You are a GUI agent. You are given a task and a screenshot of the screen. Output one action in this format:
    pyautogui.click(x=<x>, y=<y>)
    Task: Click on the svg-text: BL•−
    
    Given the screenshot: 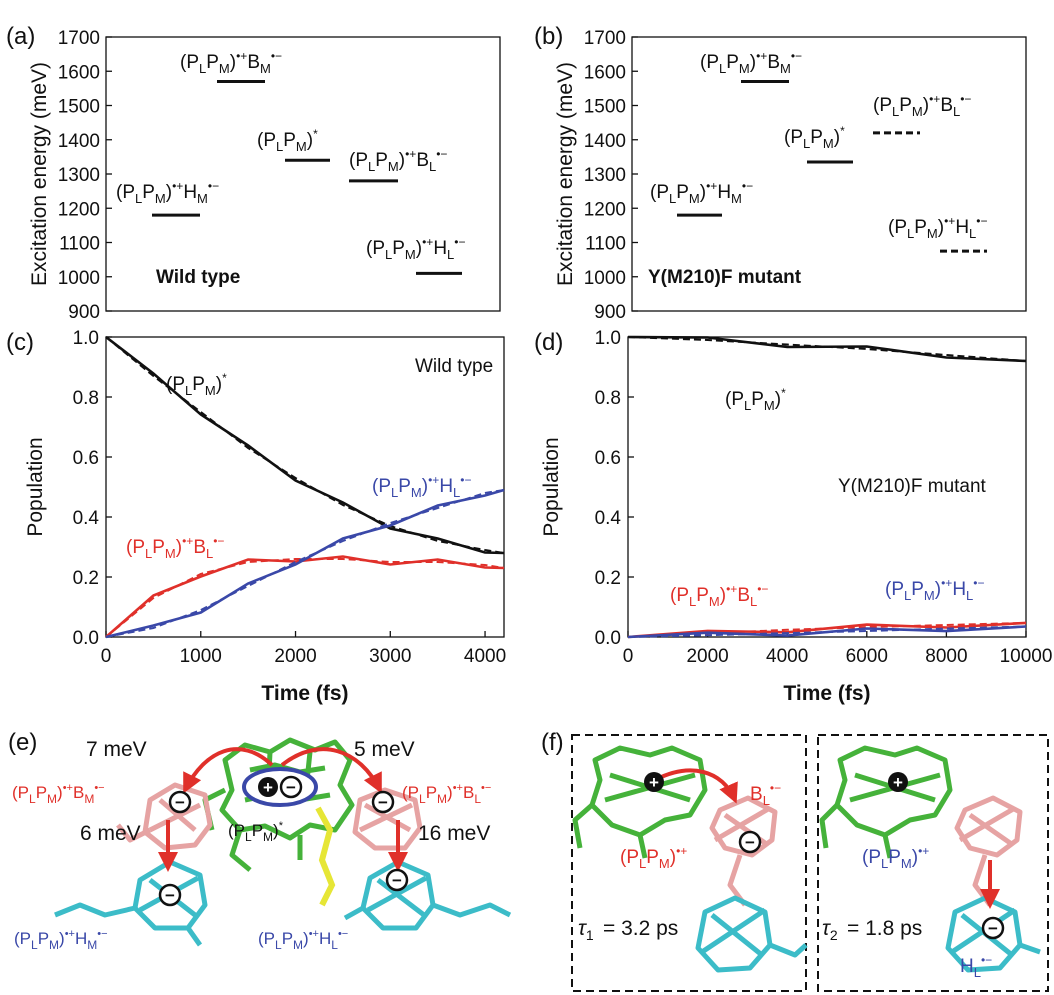 What is the action you would take?
    pyautogui.click(x=765, y=794)
    